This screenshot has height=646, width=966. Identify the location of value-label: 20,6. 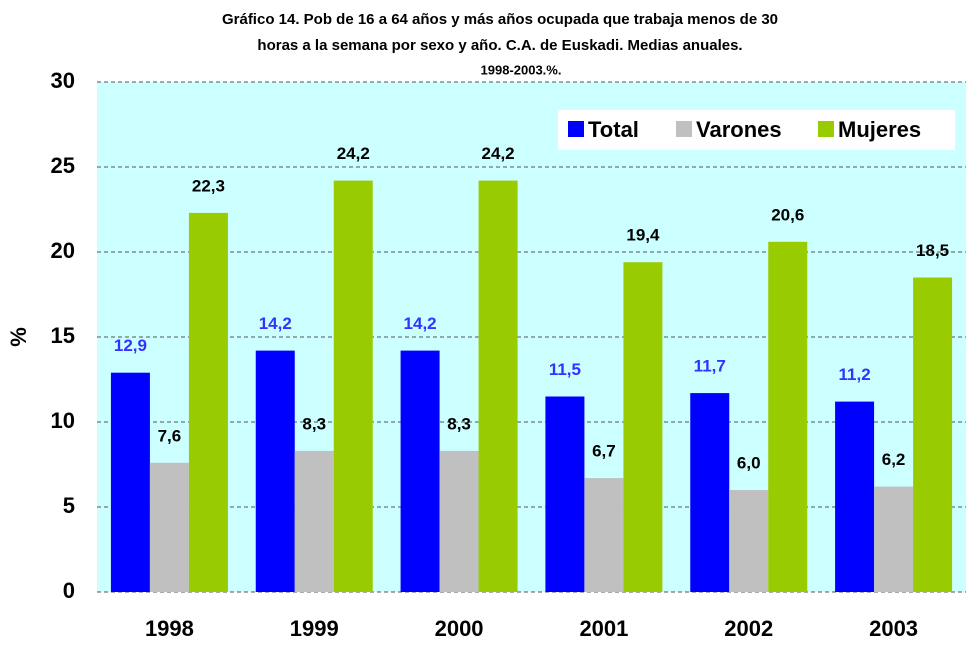
(787, 214).